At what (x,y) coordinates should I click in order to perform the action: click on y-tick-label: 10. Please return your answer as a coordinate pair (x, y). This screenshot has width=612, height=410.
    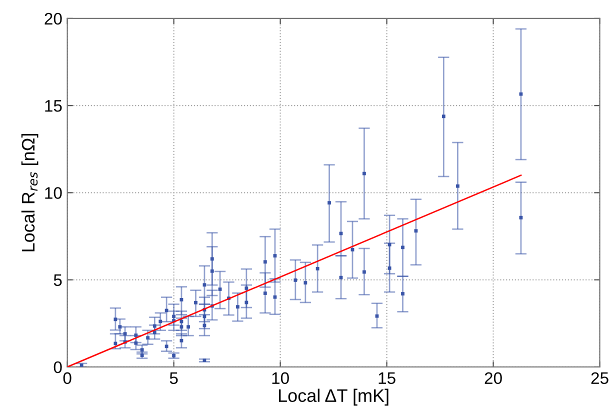
    Looking at the image, I should click on (53, 193).